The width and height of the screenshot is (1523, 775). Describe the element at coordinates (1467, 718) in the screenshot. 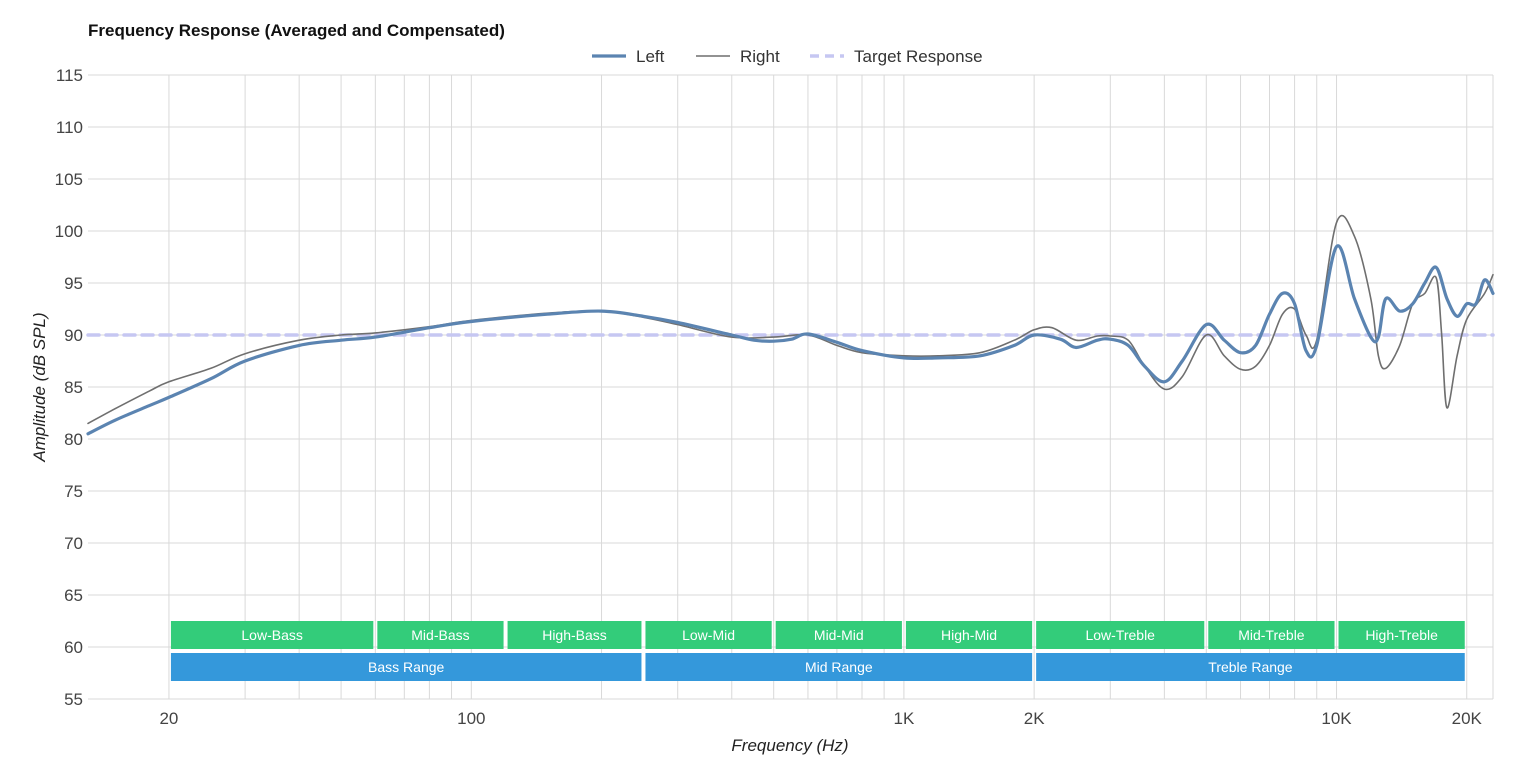

I see `x-tick-label: 20K` at that location.